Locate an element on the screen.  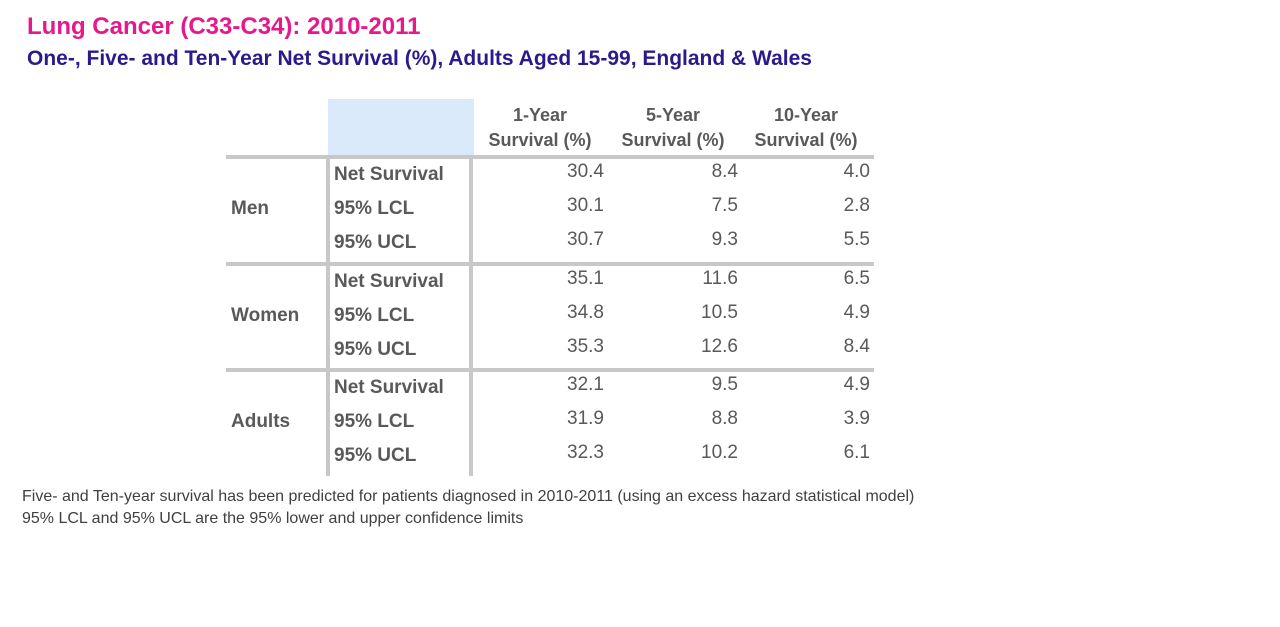
table-cell: 6.1 is located at coordinates (856, 452).